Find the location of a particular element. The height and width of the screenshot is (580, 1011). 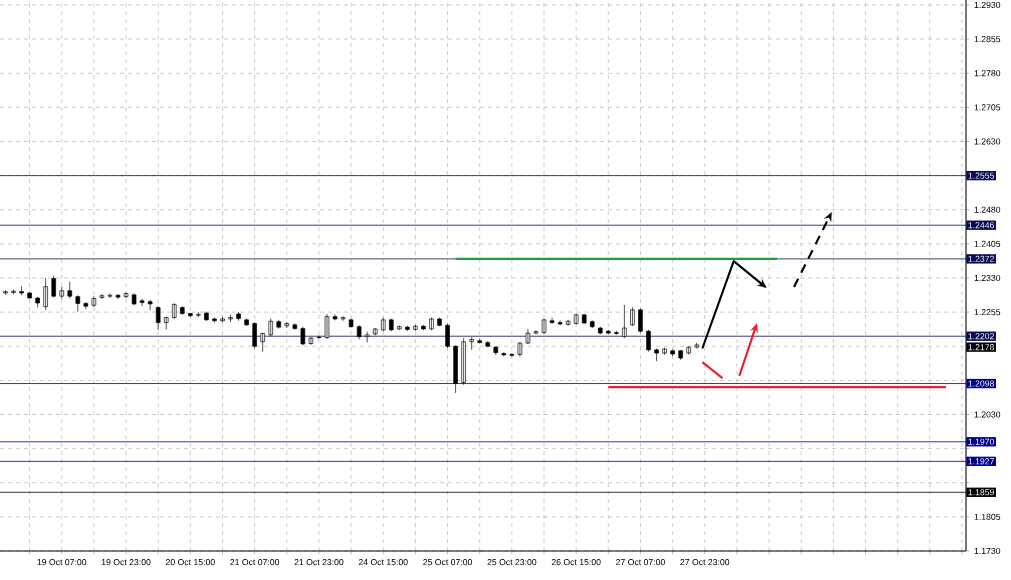

ref-line-label: 1.2098 is located at coordinates (981, 383).